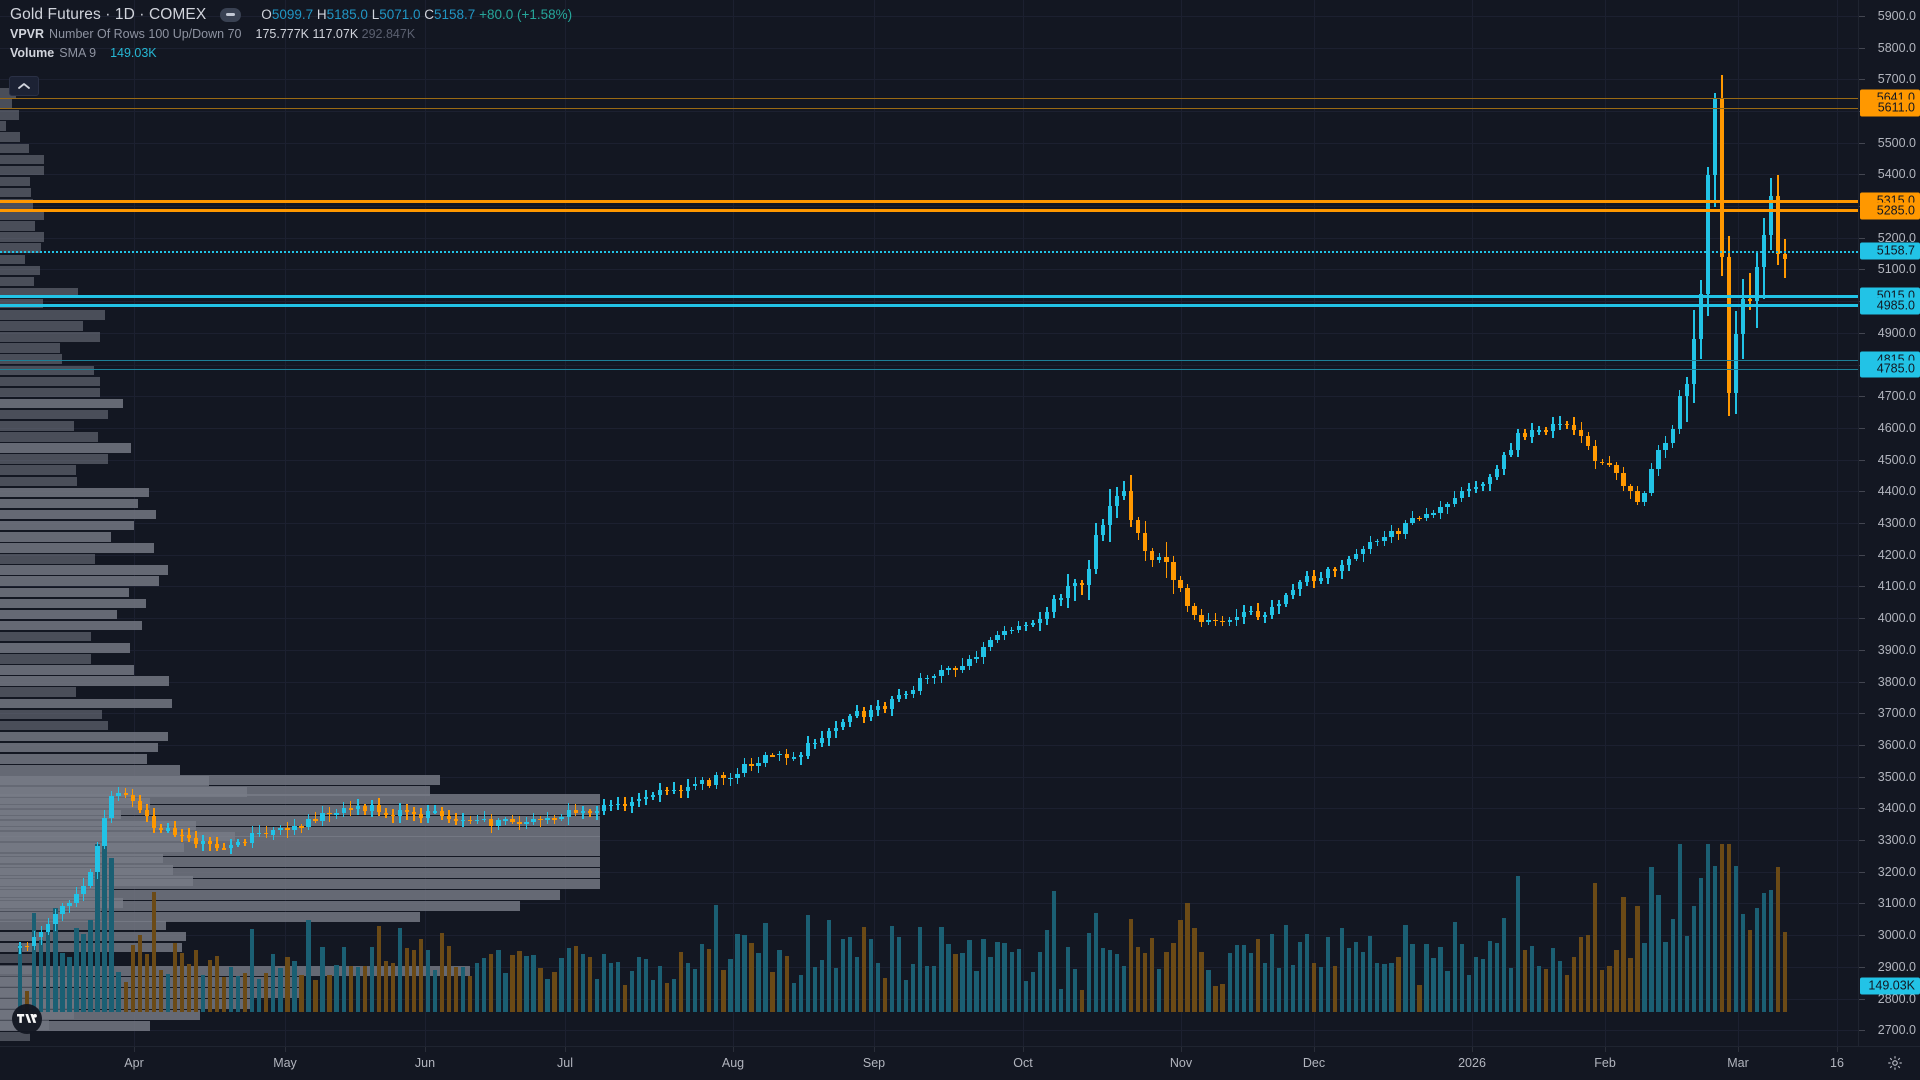 This screenshot has height=1080, width=1920. What do you see at coordinates (1895, 1063) in the screenshot?
I see `chart-settings-gear-icon` at bounding box center [1895, 1063].